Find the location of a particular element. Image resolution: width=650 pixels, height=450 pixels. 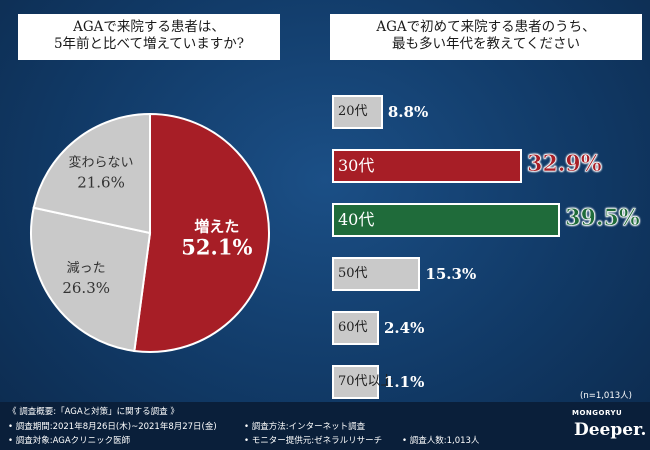

footer-summary: 《 調査概要:「AGAと対策」に関する調査 》 is located at coordinates (93, 412).